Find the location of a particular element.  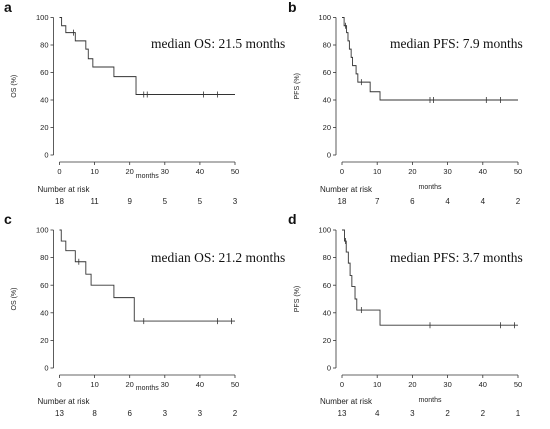

median-annotation: median OS: 21.5 months is located at coordinates (218, 43).